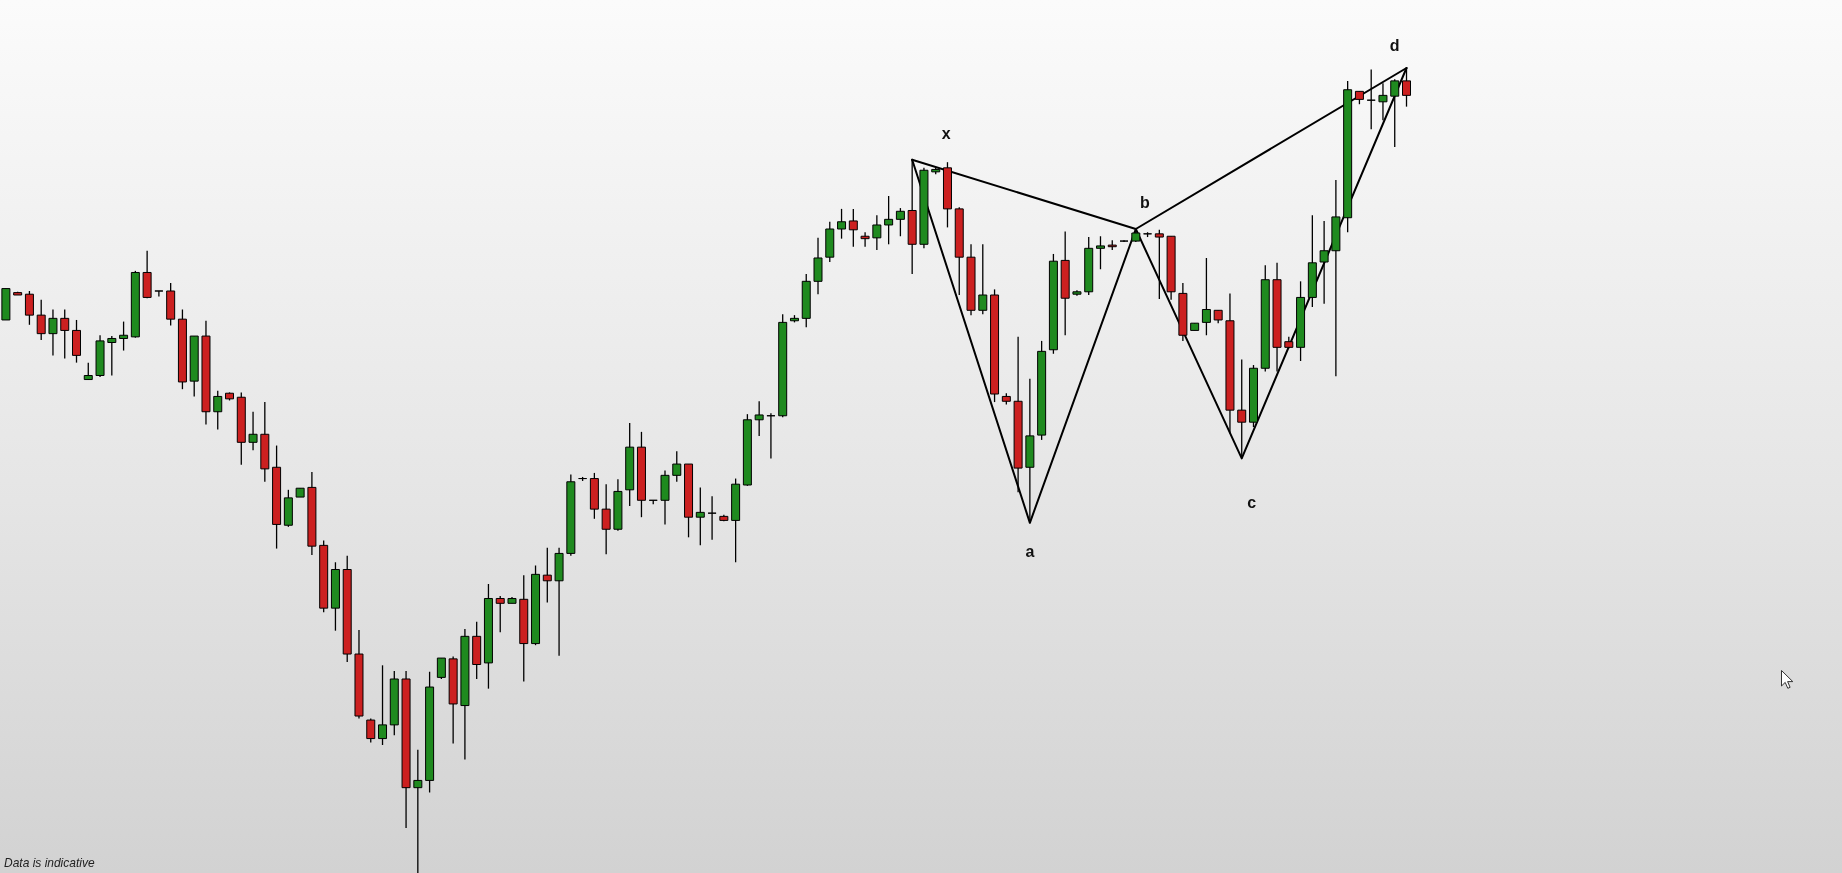 Image resolution: width=1842 pixels, height=873 pixels. What do you see at coordinates (946, 133) in the screenshot?
I see `annotation: x` at bounding box center [946, 133].